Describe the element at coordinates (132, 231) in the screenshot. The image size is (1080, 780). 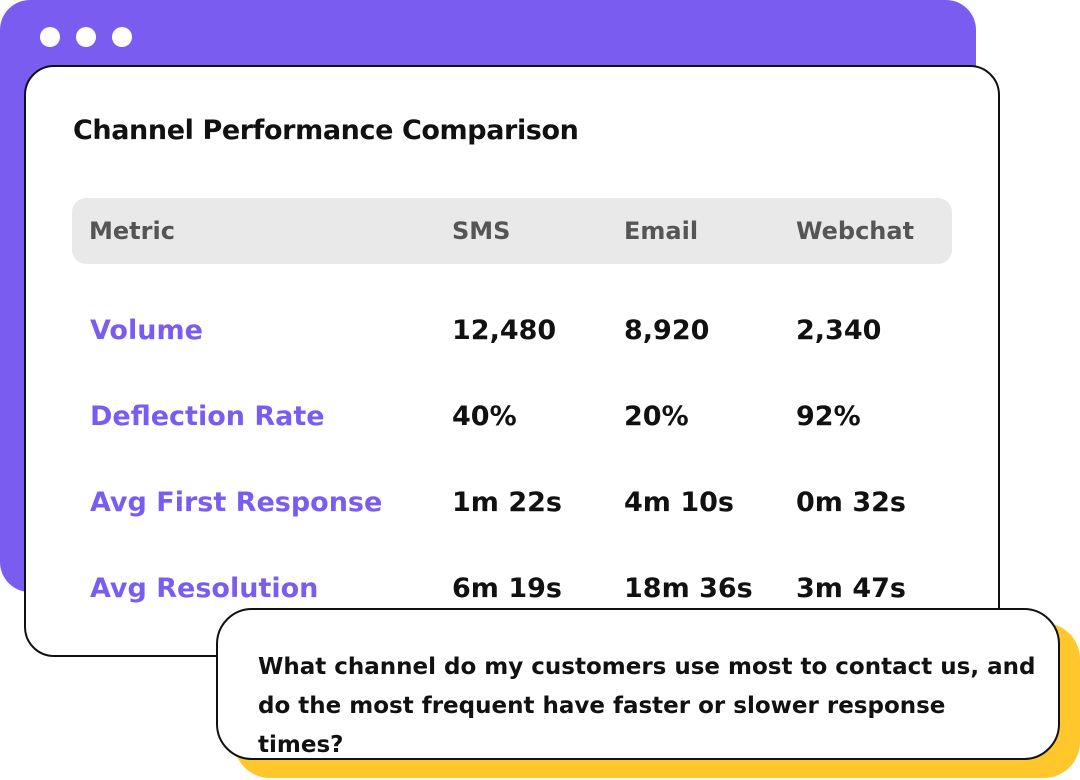
I see `column-header-metric: Metric` at that location.